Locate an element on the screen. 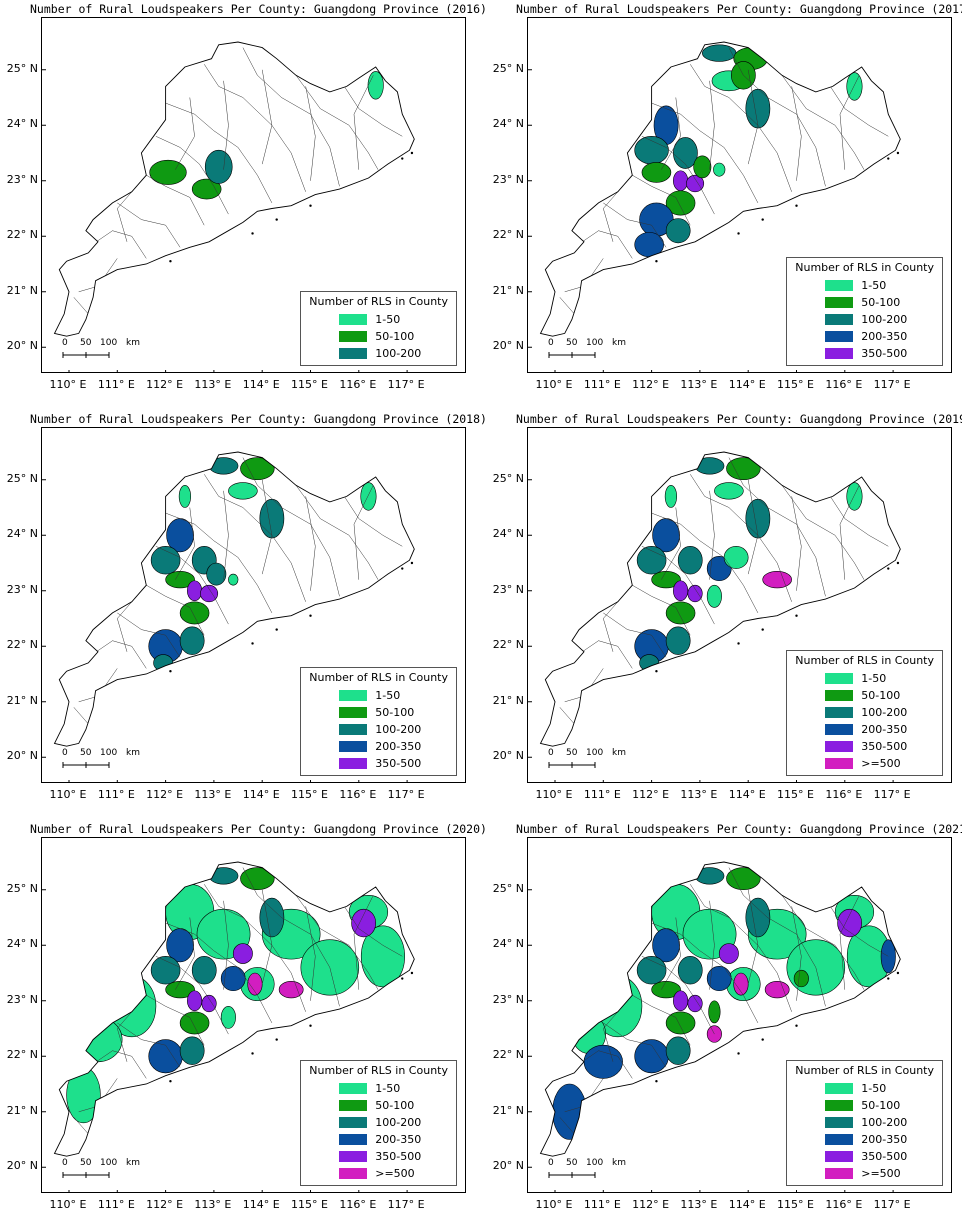 The image size is (962, 1228). scale-ruler is located at coordinates (86, 765).